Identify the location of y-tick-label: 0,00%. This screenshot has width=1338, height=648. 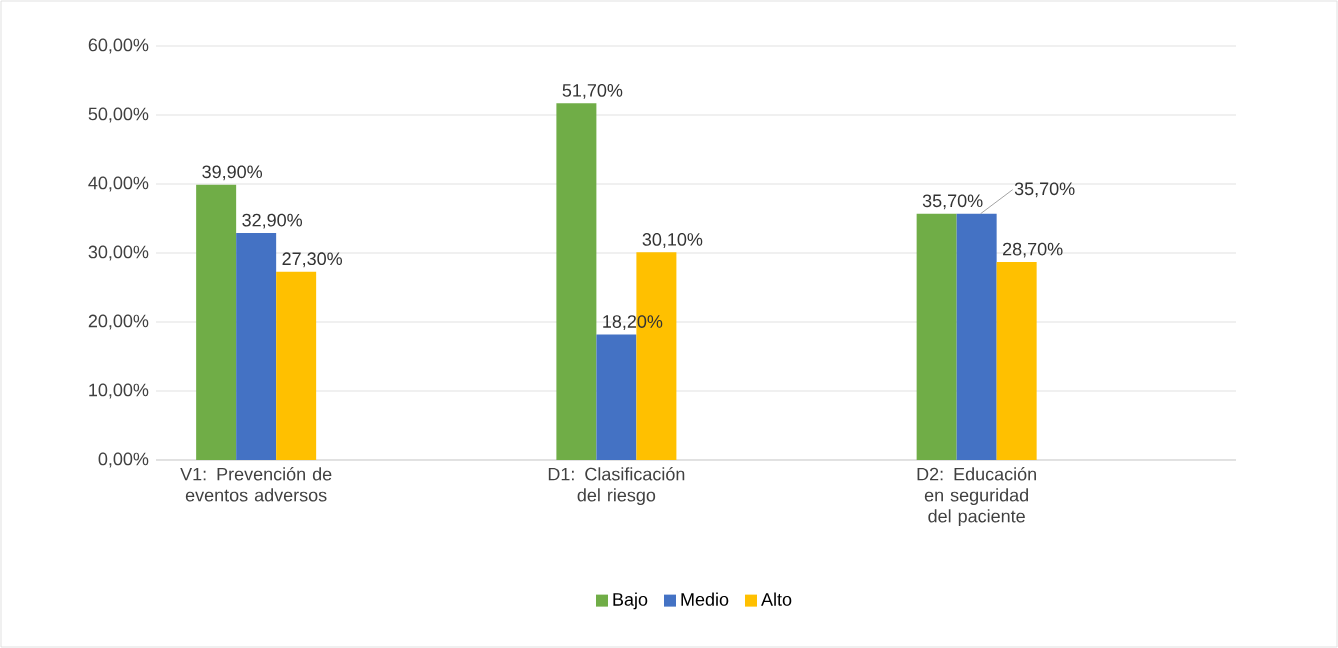
(123, 460).